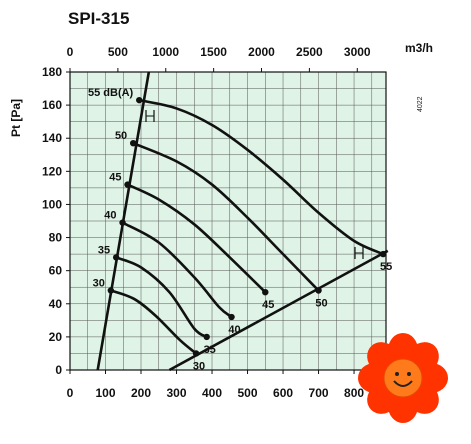  Describe the element at coordinates (213, 52) in the screenshot. I see `x-top-tick-label: 1500` at that location.